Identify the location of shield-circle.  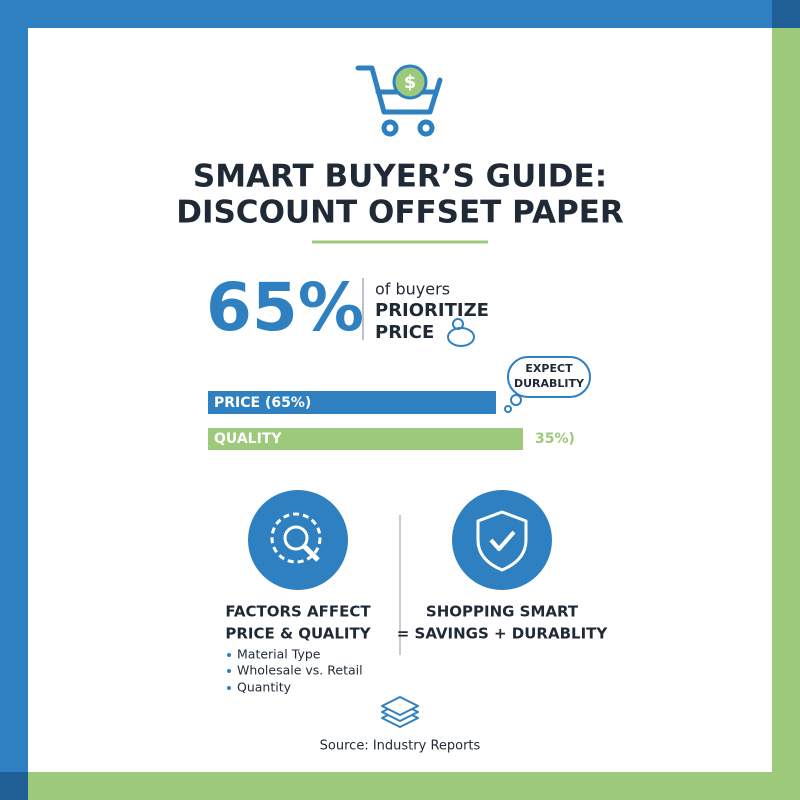
(502, 540).